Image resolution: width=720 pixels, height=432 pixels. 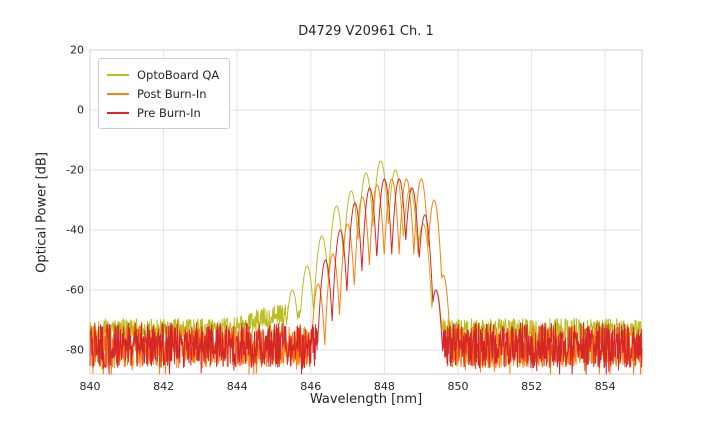 I want to click on legend-item: Pre Burn-In, so click(x=163, y=112).